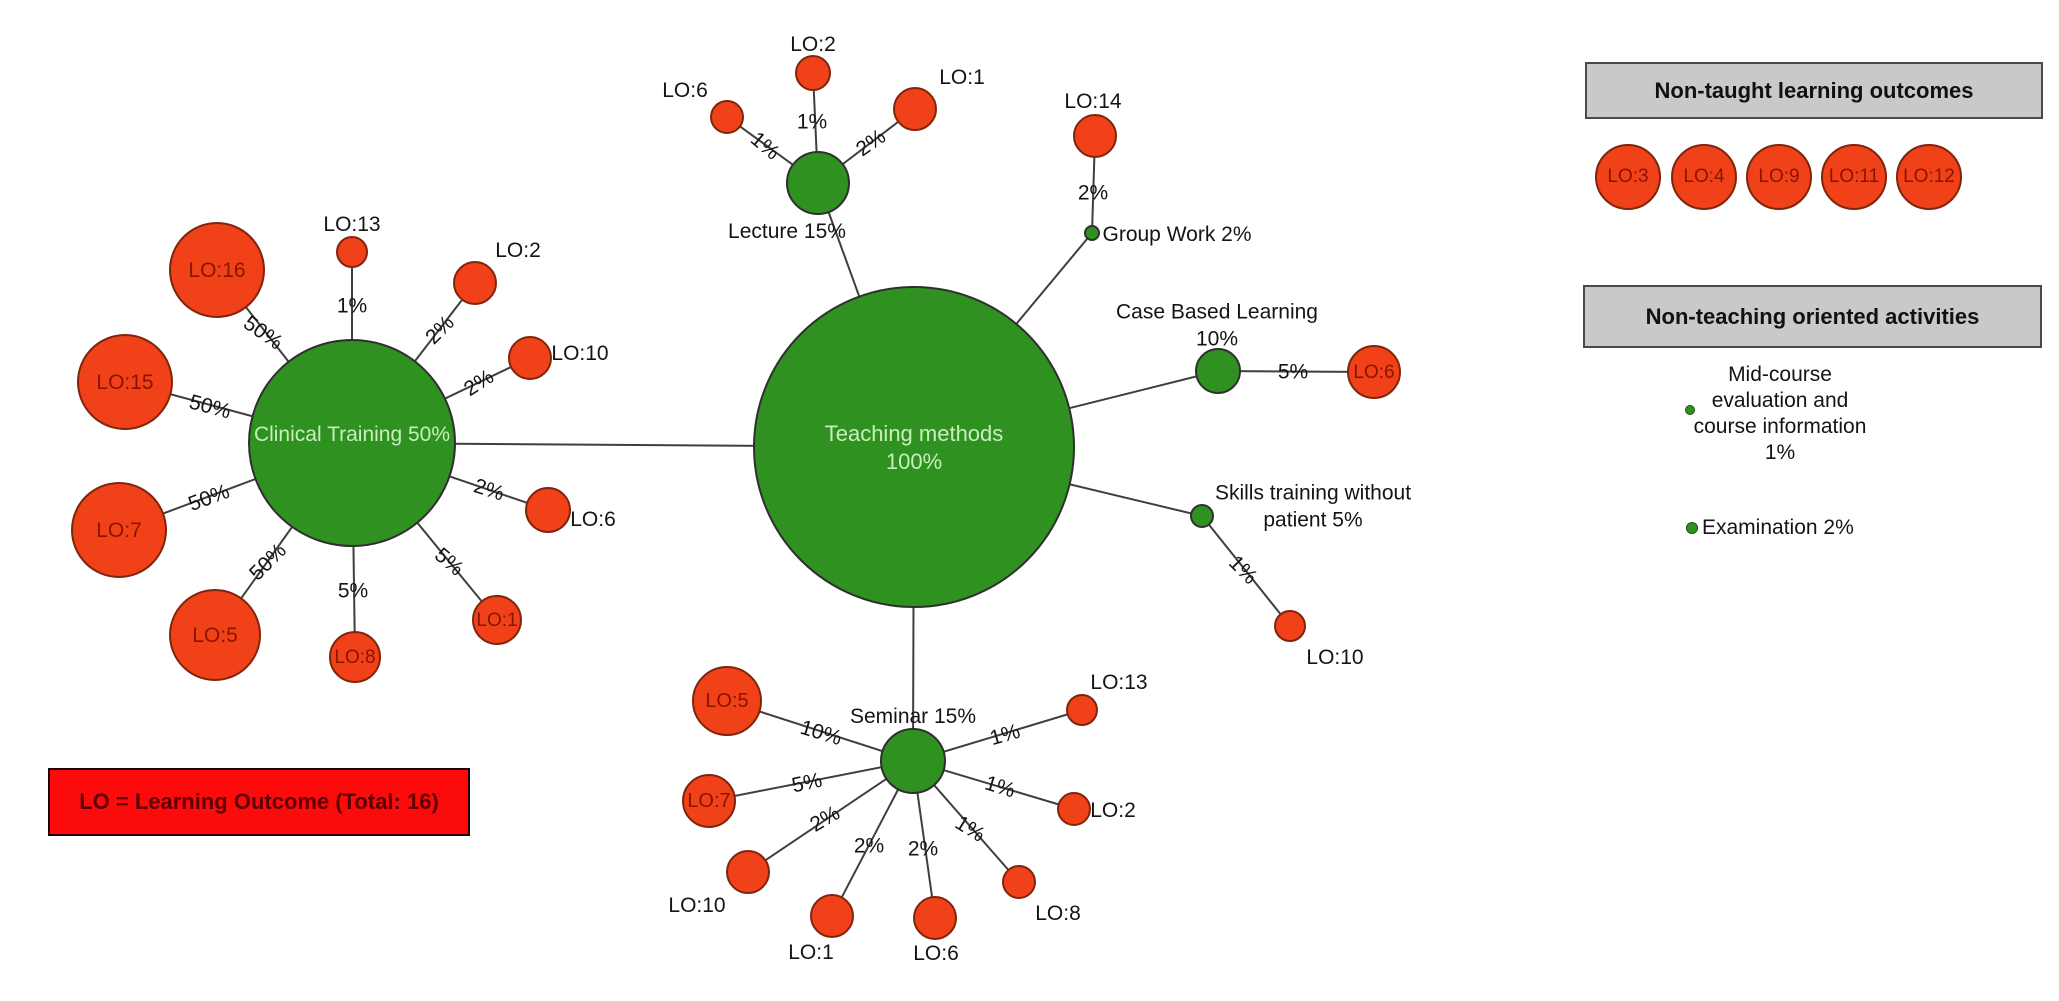 The width and height of the screenshot is (2059, 1001). What do you see at coordinates (208, 498) in the screenshot?
I see `edge-label-clinical-c7: 50%` at bounding box center [208, 498].